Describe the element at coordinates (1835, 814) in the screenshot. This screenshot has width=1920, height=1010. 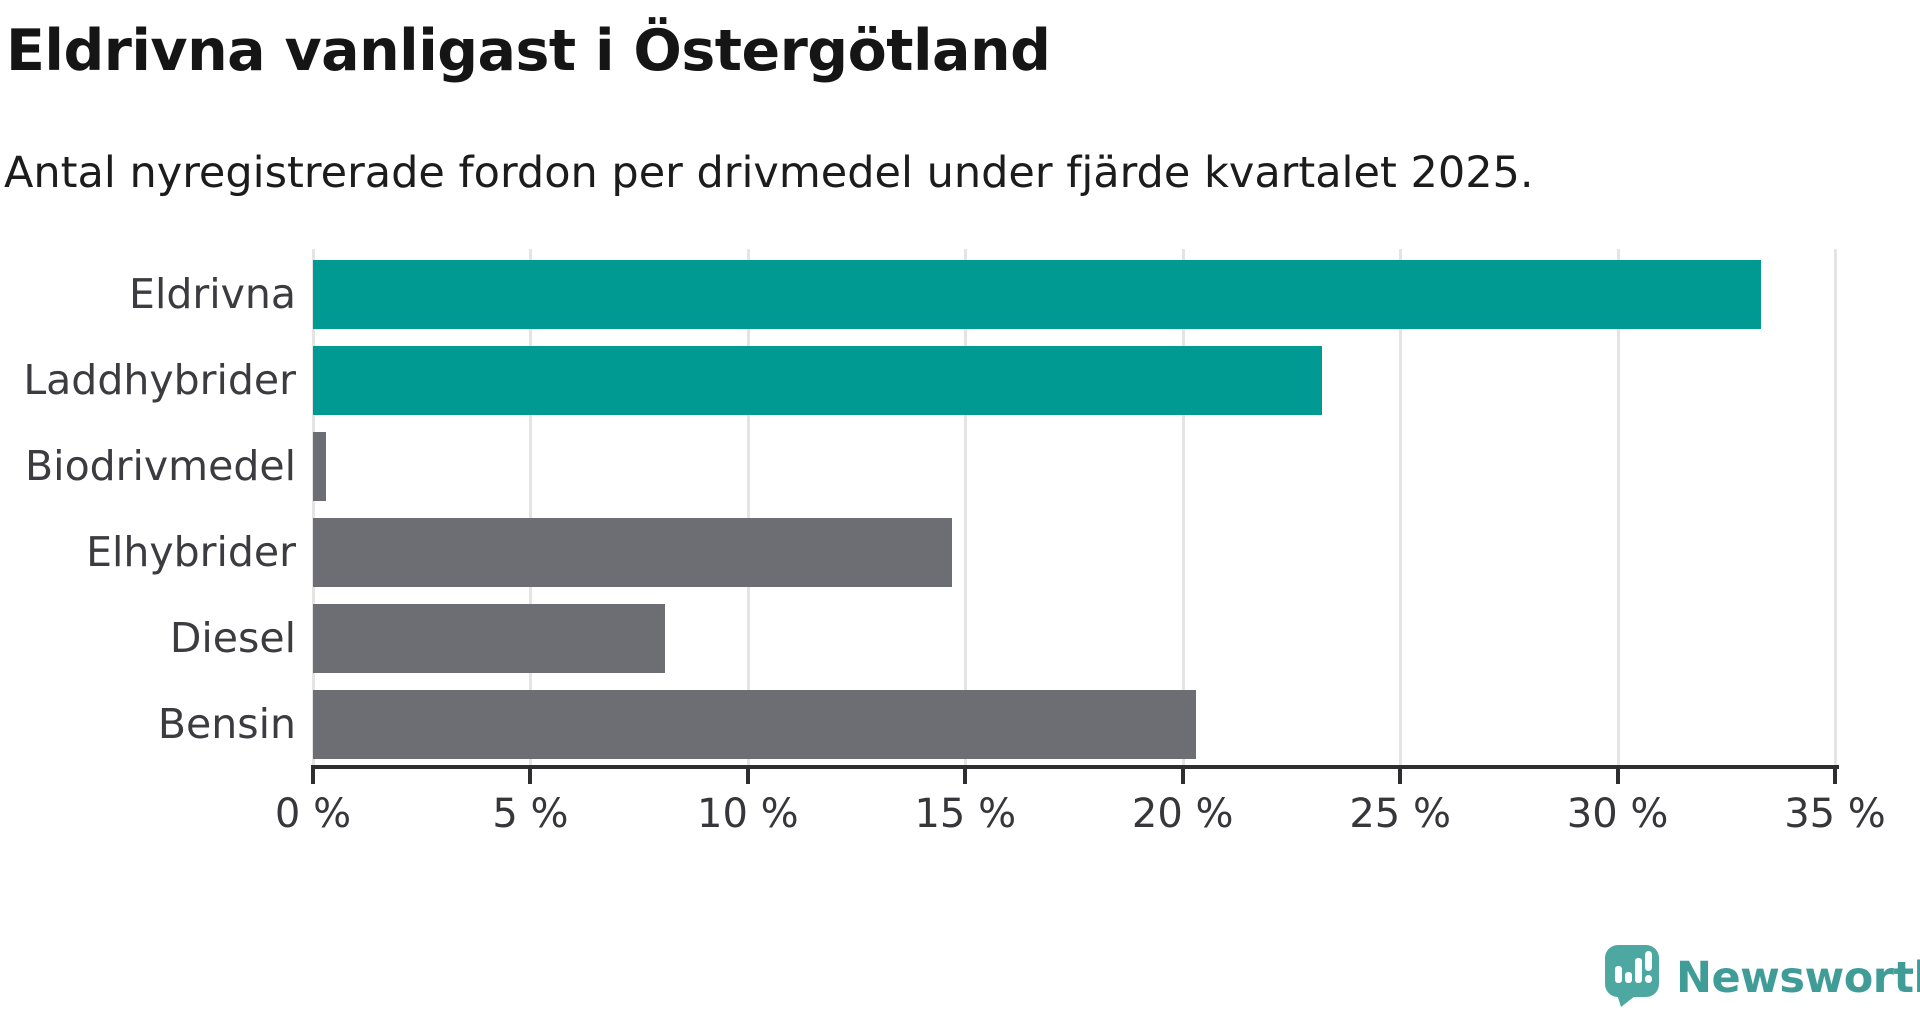
I see `x-tick-label-35: 35 %` at that location.